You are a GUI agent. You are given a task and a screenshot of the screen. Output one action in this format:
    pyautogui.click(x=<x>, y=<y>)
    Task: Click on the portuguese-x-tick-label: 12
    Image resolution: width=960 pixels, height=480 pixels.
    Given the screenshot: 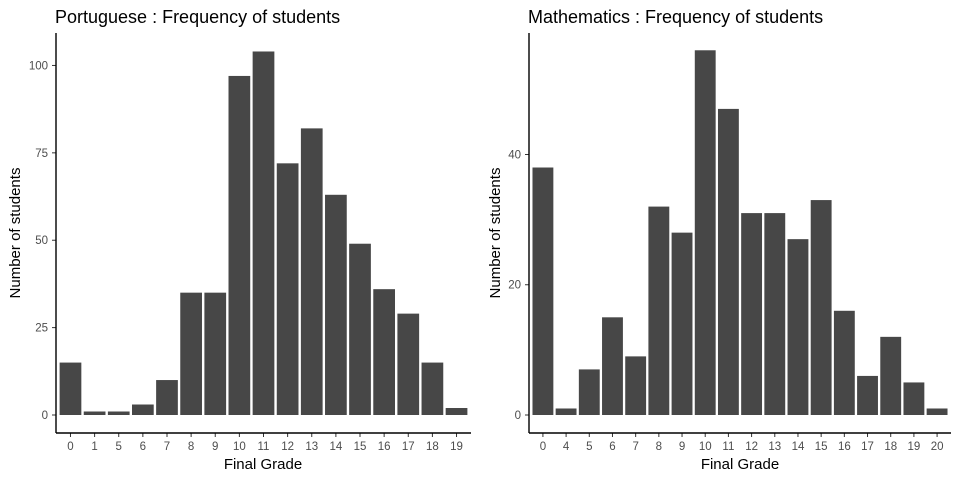 What is the action you would take?
    pyautogui.click(x=287, y=447)
    